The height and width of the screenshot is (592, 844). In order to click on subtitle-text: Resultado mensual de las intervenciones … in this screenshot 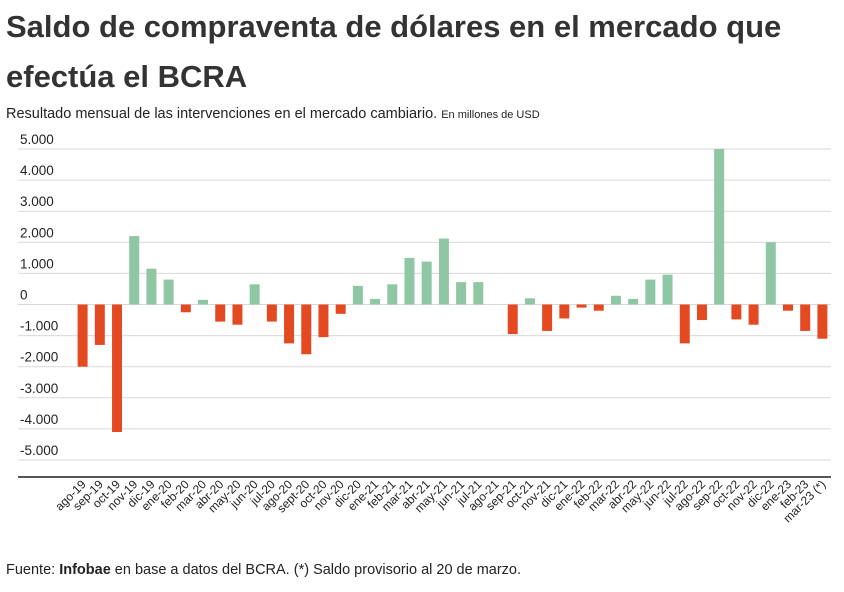, I will do `click(222, 114)`.